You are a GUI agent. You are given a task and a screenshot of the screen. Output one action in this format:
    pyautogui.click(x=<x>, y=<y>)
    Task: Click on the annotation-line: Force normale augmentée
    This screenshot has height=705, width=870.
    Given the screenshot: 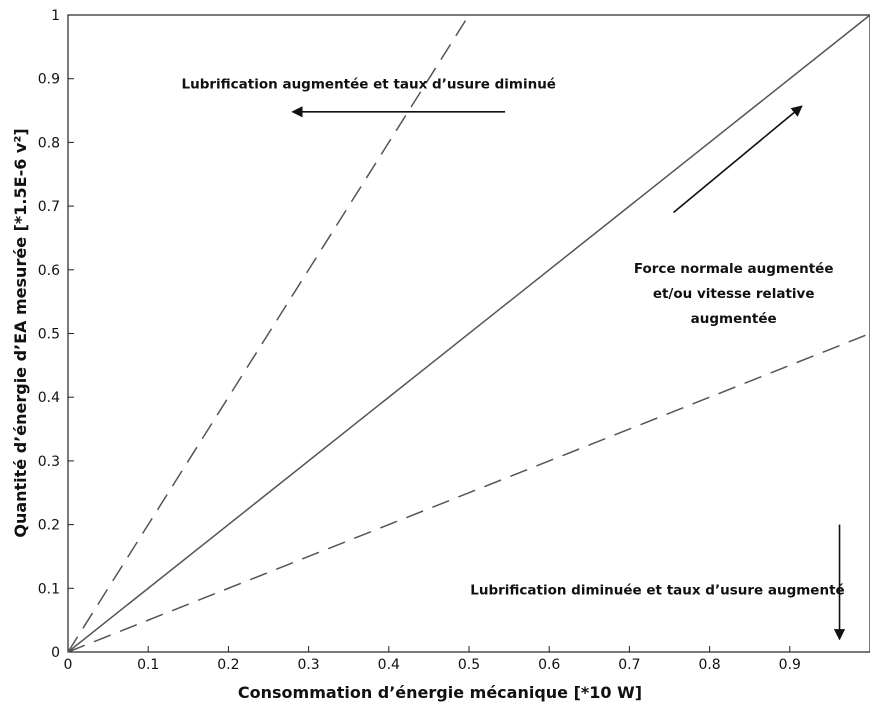 What is the action you would take?
    pyautogui.click(x=734, y=269)
    